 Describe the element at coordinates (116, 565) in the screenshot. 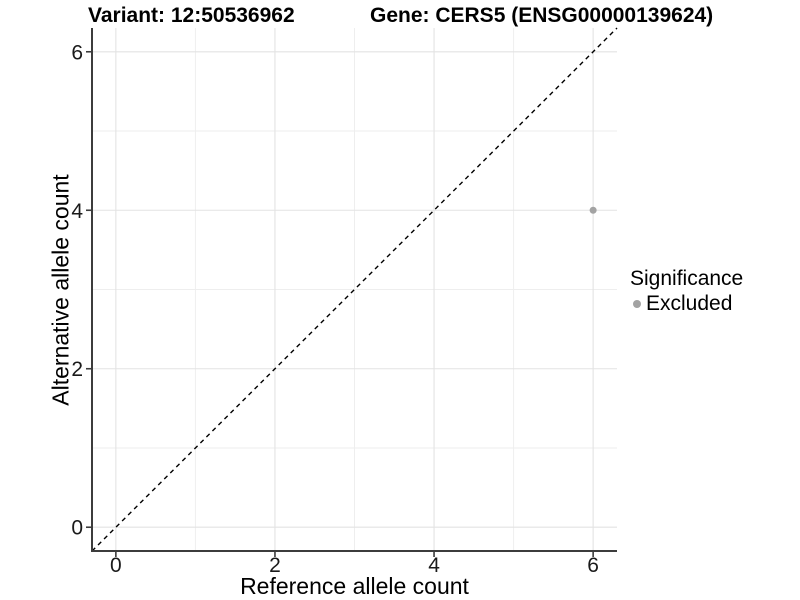

I see `x-tick-label: 0` at that location.